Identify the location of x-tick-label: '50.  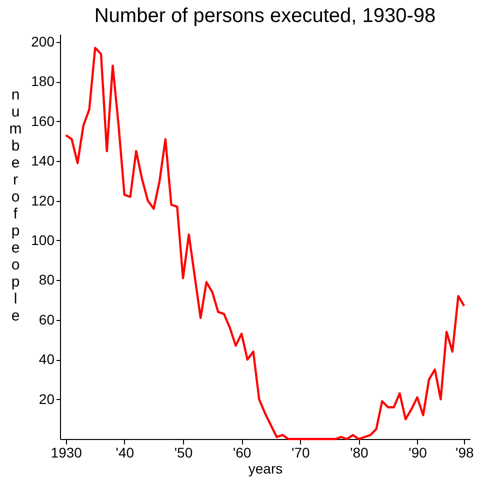
(183, 452).